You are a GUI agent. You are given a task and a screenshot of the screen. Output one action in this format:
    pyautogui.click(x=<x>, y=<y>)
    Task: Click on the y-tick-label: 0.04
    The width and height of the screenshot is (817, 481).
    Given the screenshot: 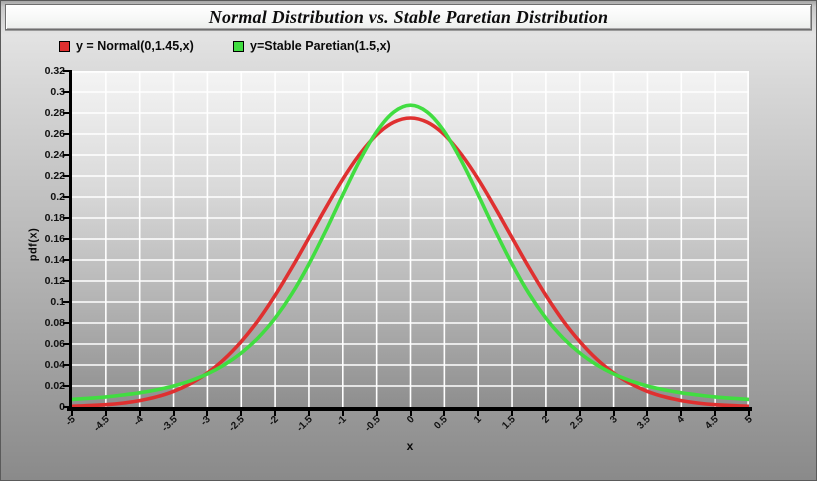 What is the action you would take?
    pyautogui.click(x=54, y=365)
    